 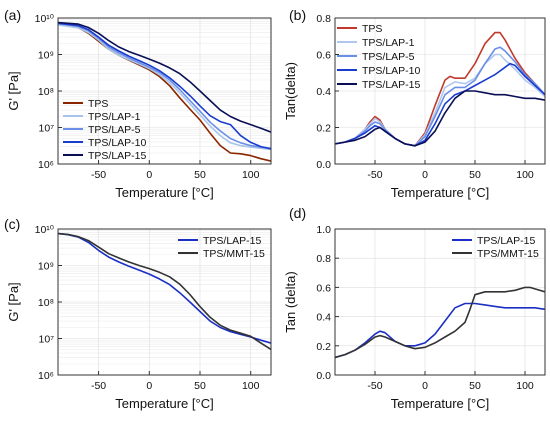 What do you see at coordinates (12, 224) in the screenshot?
I see `panel-label: (c)` at bounding box center [12, 224].